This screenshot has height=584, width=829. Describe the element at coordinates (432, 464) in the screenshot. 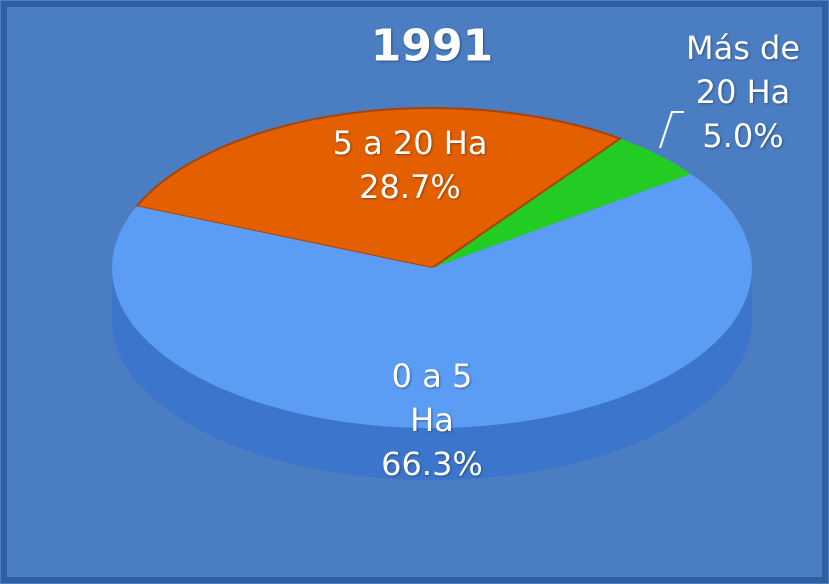

I see `value-label: 66.3%` at that location.